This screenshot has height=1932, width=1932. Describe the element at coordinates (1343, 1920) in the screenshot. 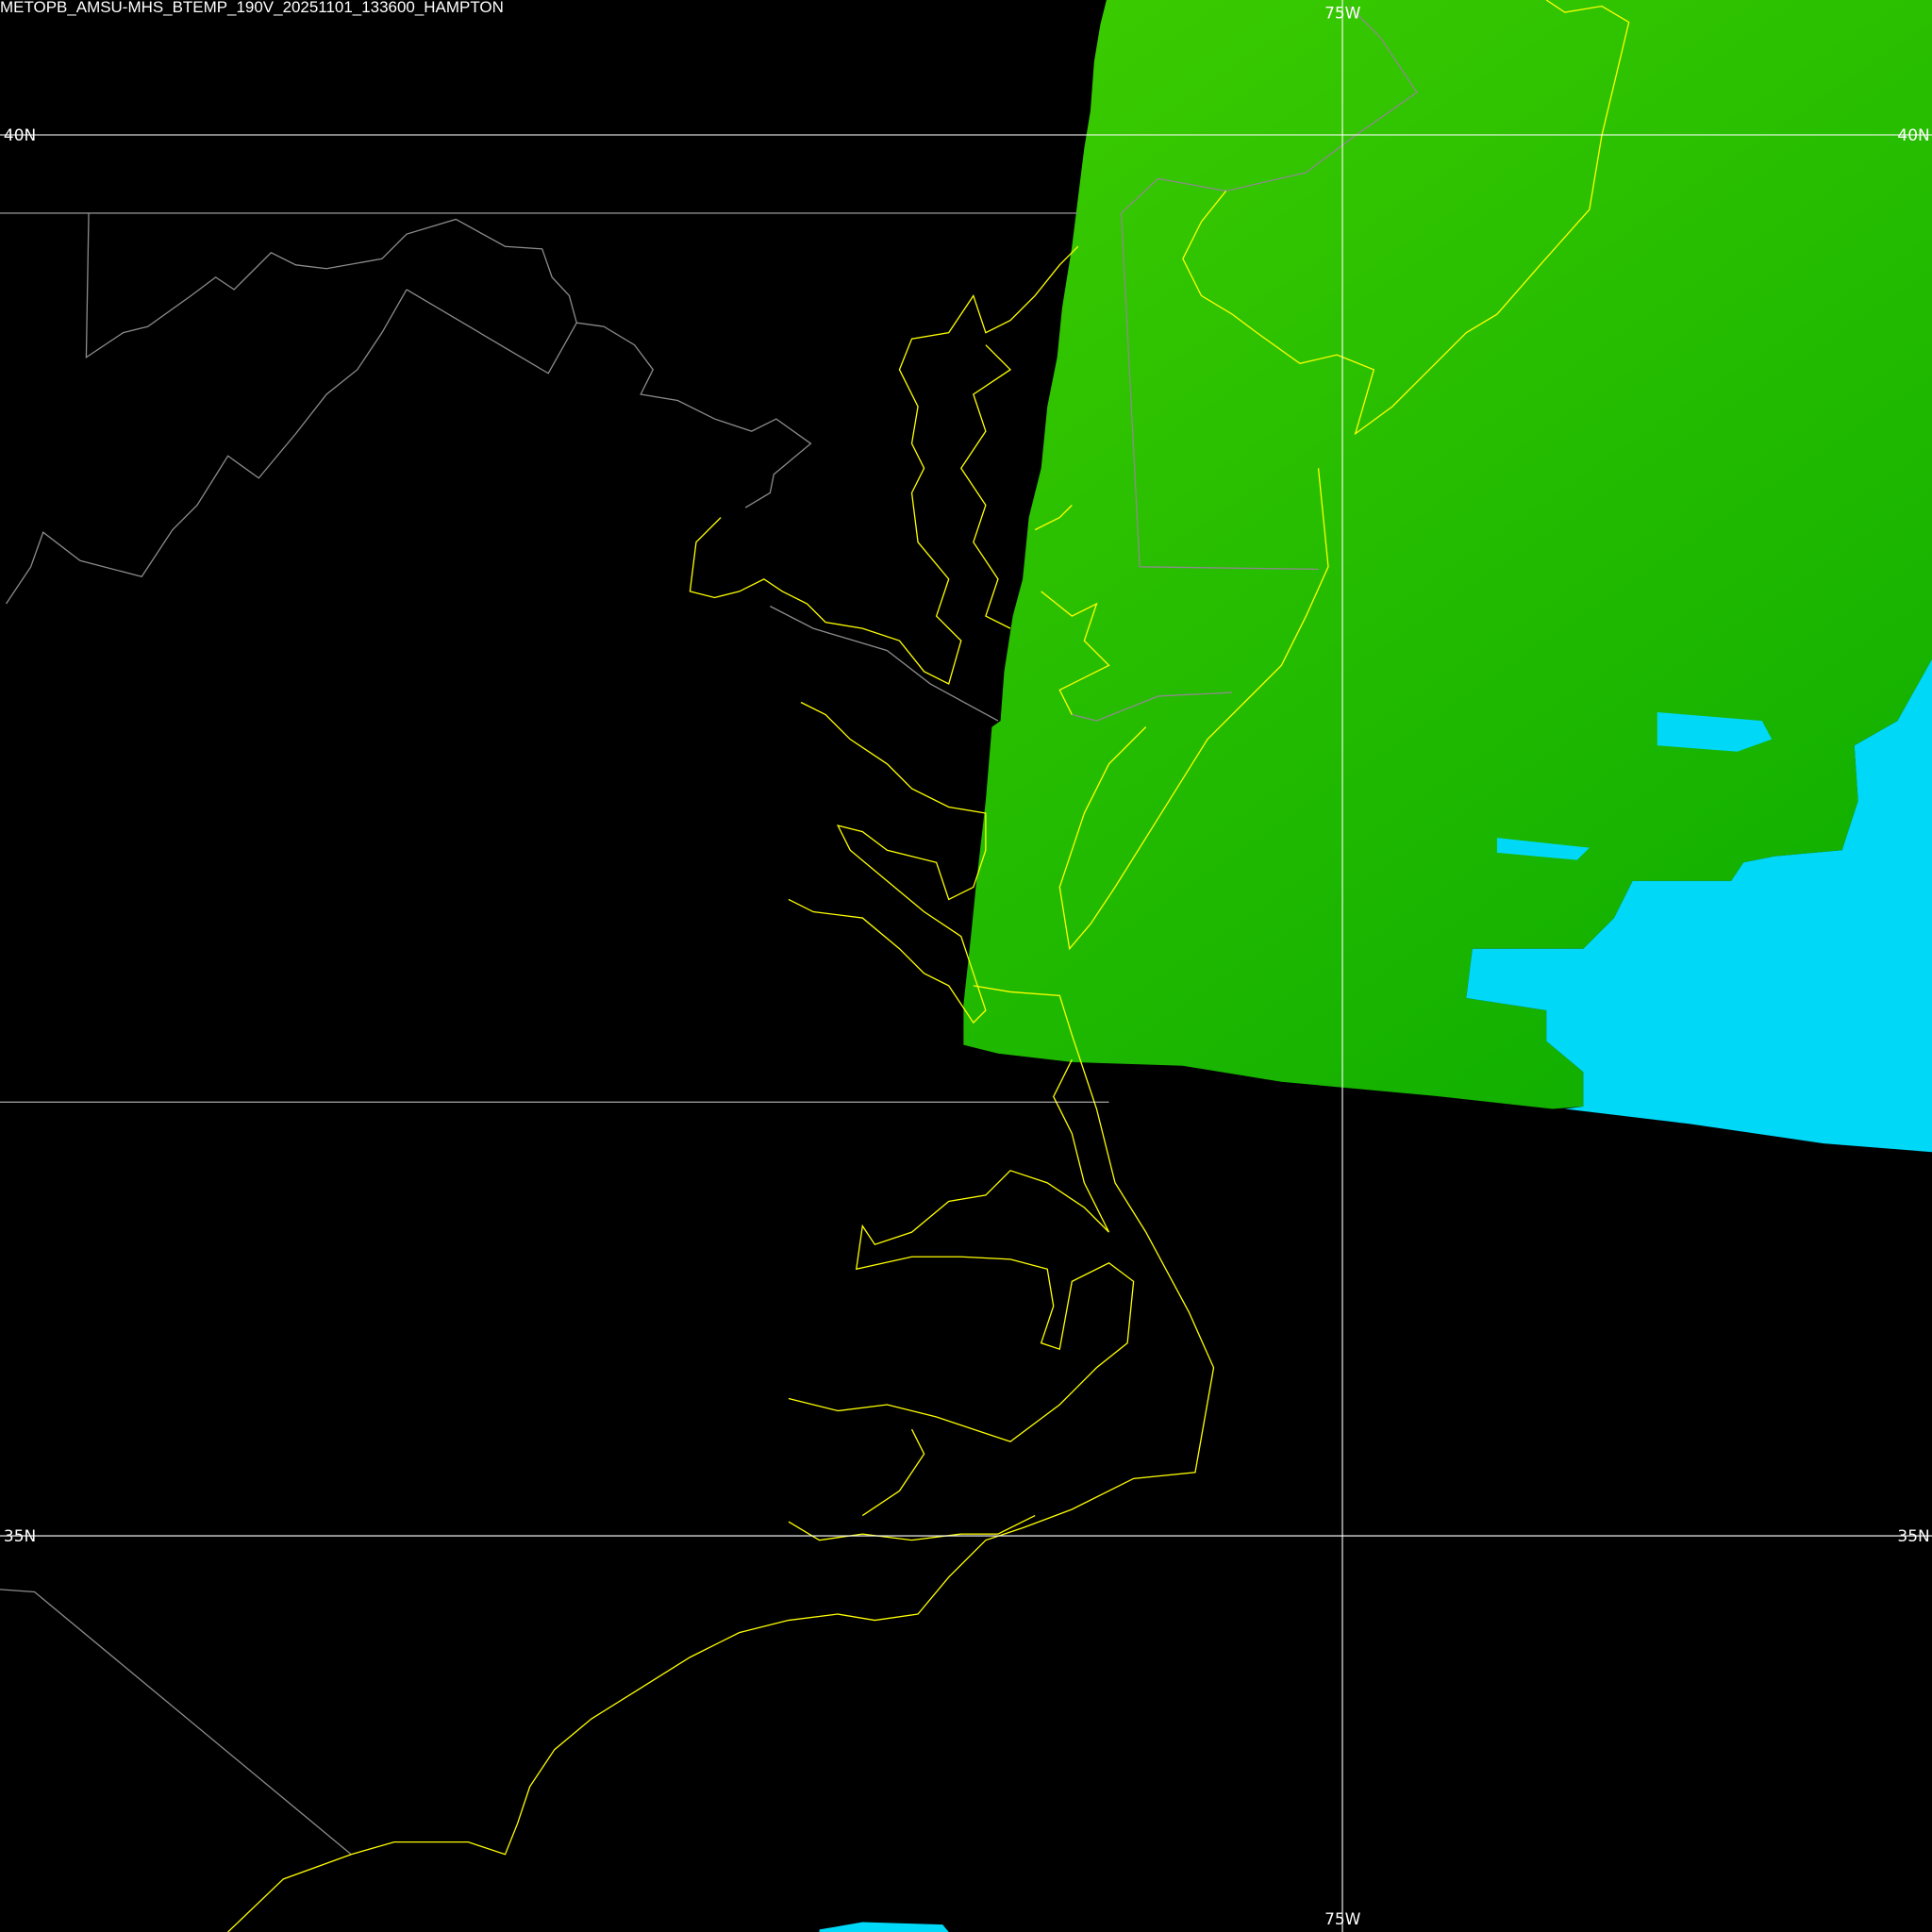

I see `lon-label-bottom: 75W` at that location.